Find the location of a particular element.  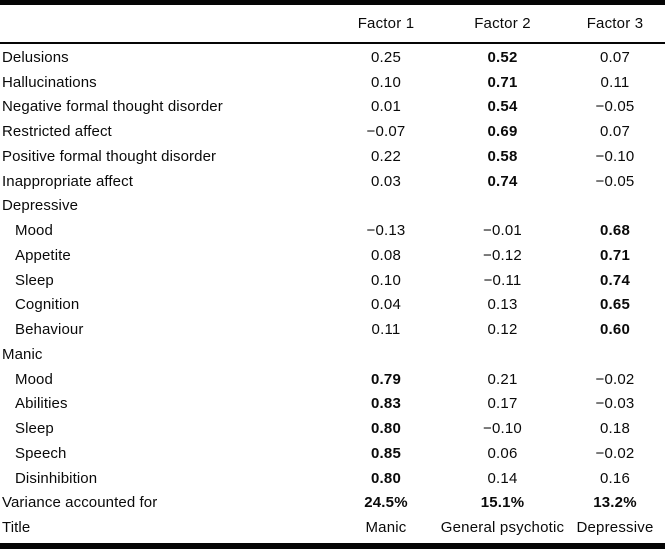

table-header-row: Factor 1 Factor 2 Factor 3 is located at coordinates (332, 24).